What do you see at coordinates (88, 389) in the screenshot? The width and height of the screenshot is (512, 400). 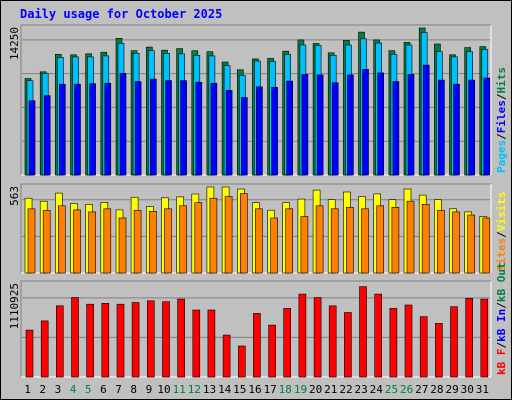 I see `x-tick-label: 5` at bounding box center [88, 389].